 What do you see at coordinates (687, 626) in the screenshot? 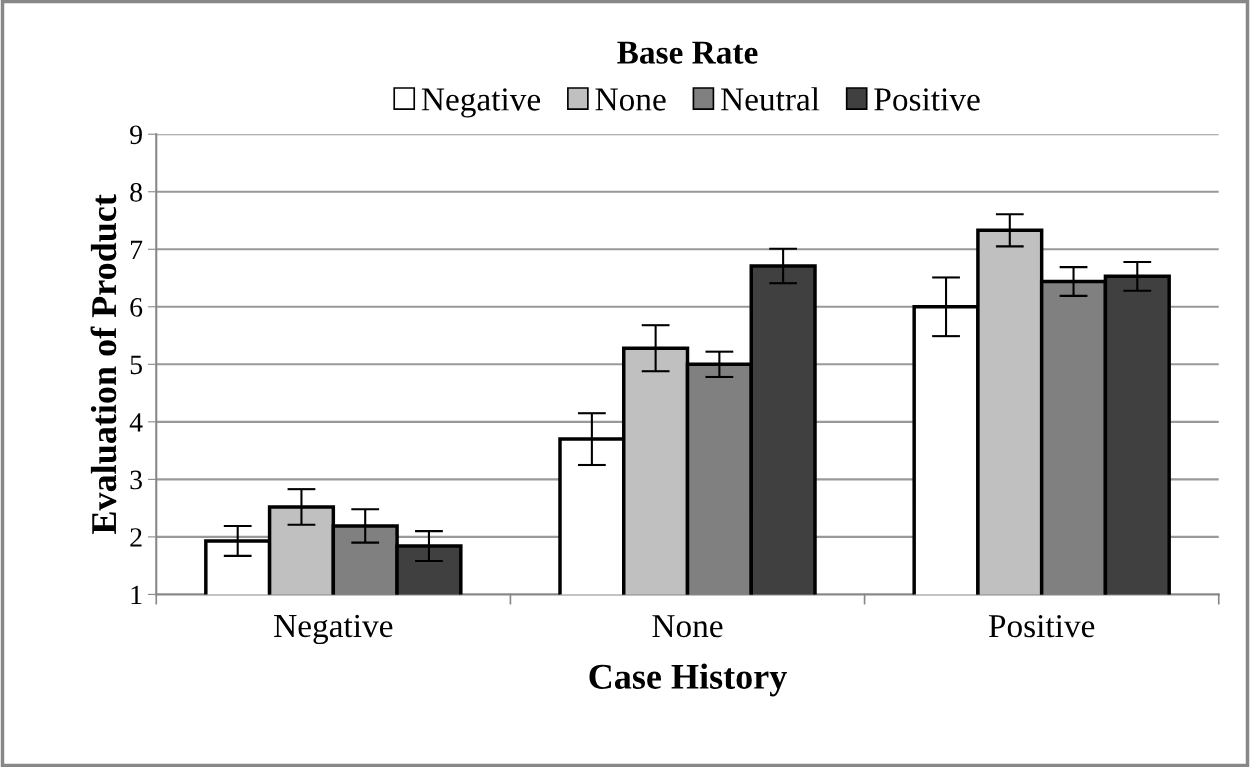
I see `x-tick-label: None` at bounding box center [687, 626].